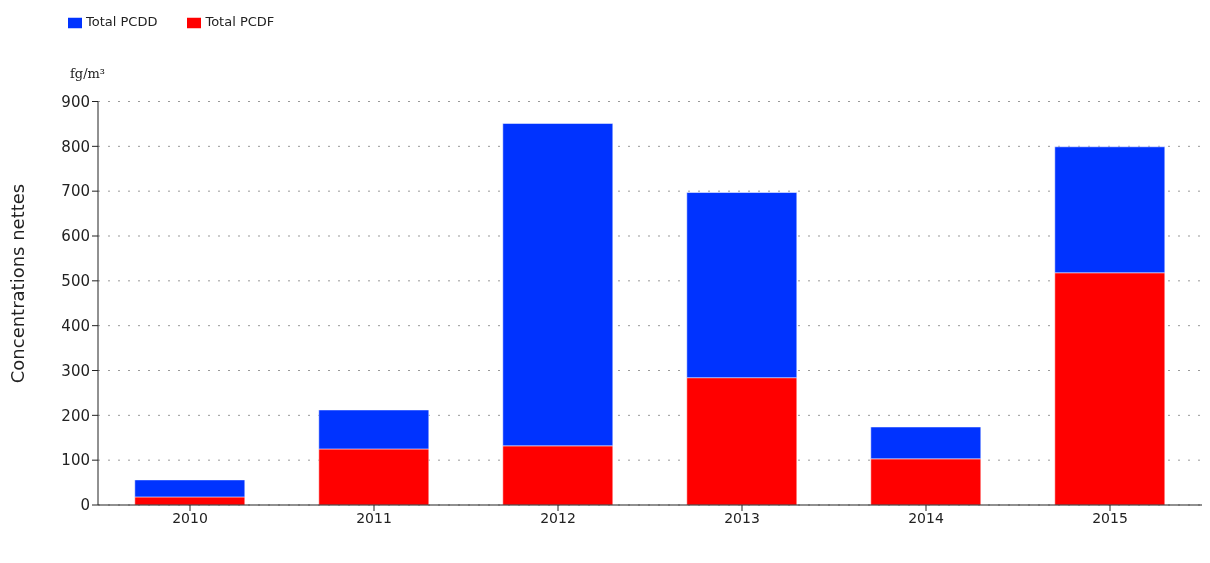 This screenshot has width=1210, height=563. Describe the element at coordinates (75, 101) in the screenshot. I see `y-tick-label: 900` at that location.